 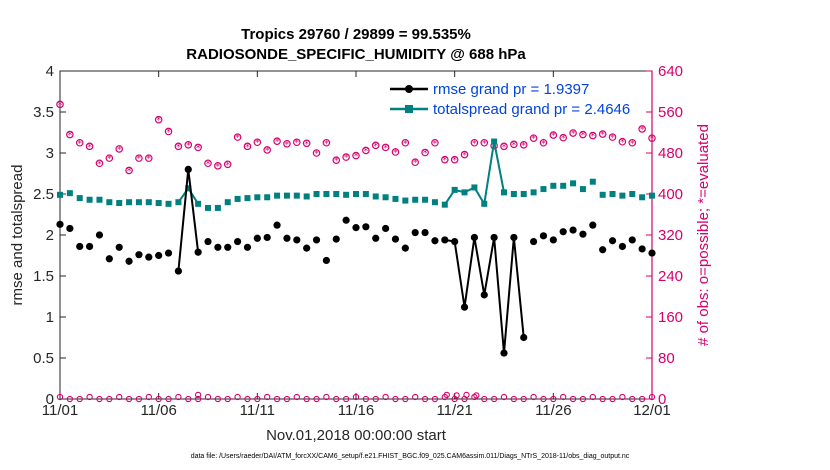 I want to click on y-axis-left-label: rmse and totalspread, so click(x=17, y=235).